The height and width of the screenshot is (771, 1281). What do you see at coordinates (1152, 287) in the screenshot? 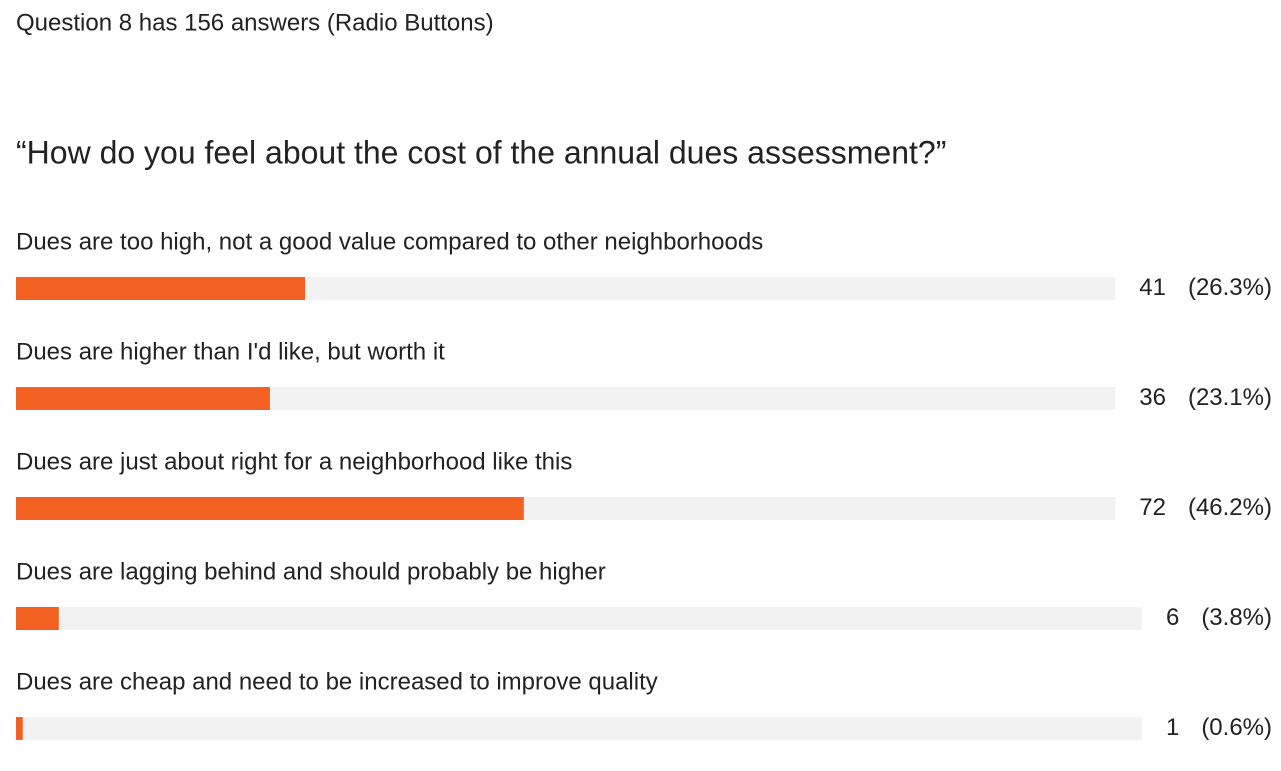
I see `count-label: 41` at bounding box center [1152, 287].